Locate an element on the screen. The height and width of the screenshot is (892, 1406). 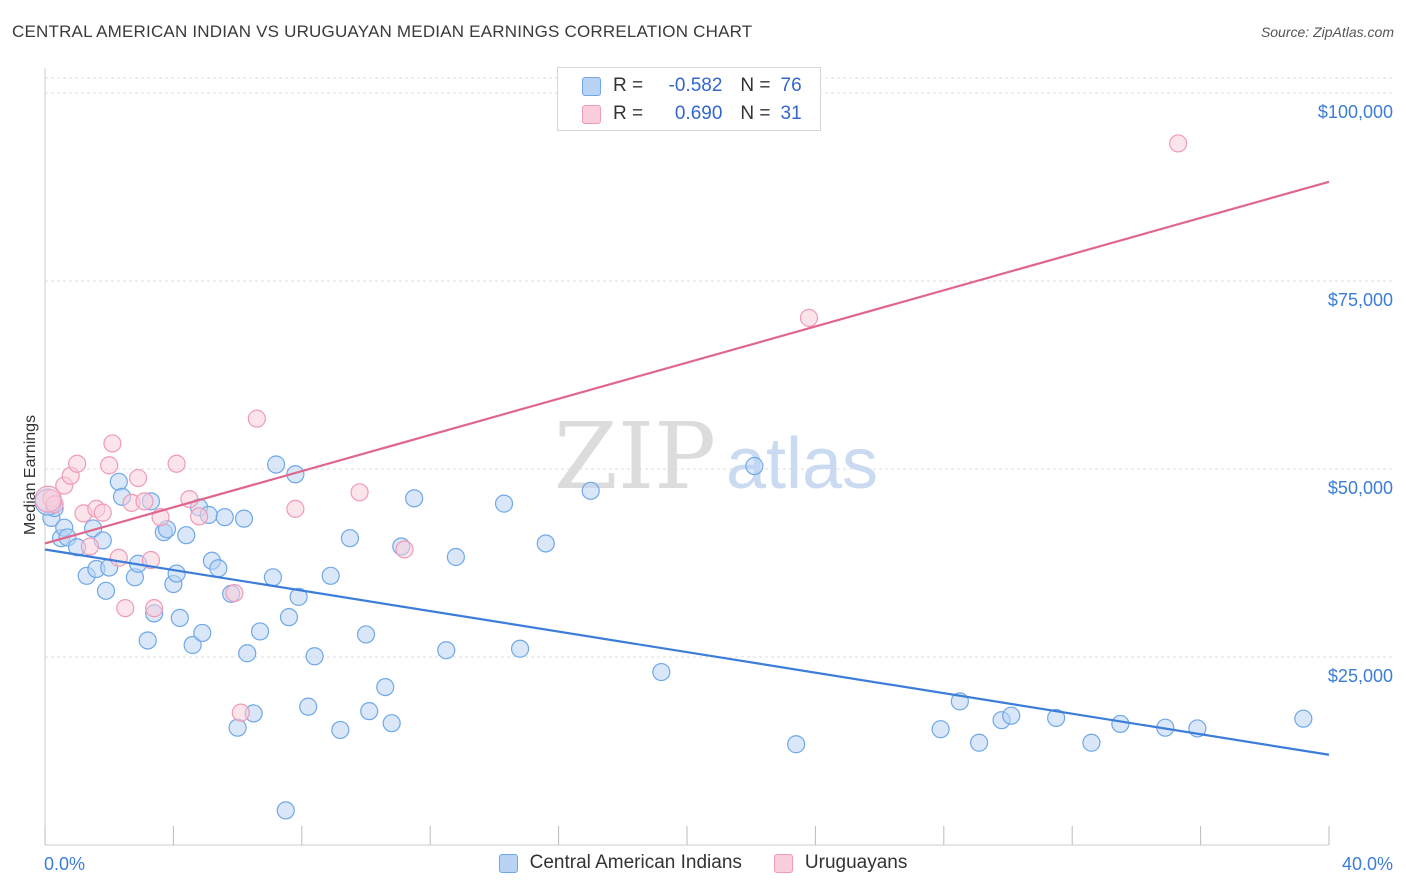
x-tick-label: 0.0% is located at coordinates (64, 864).